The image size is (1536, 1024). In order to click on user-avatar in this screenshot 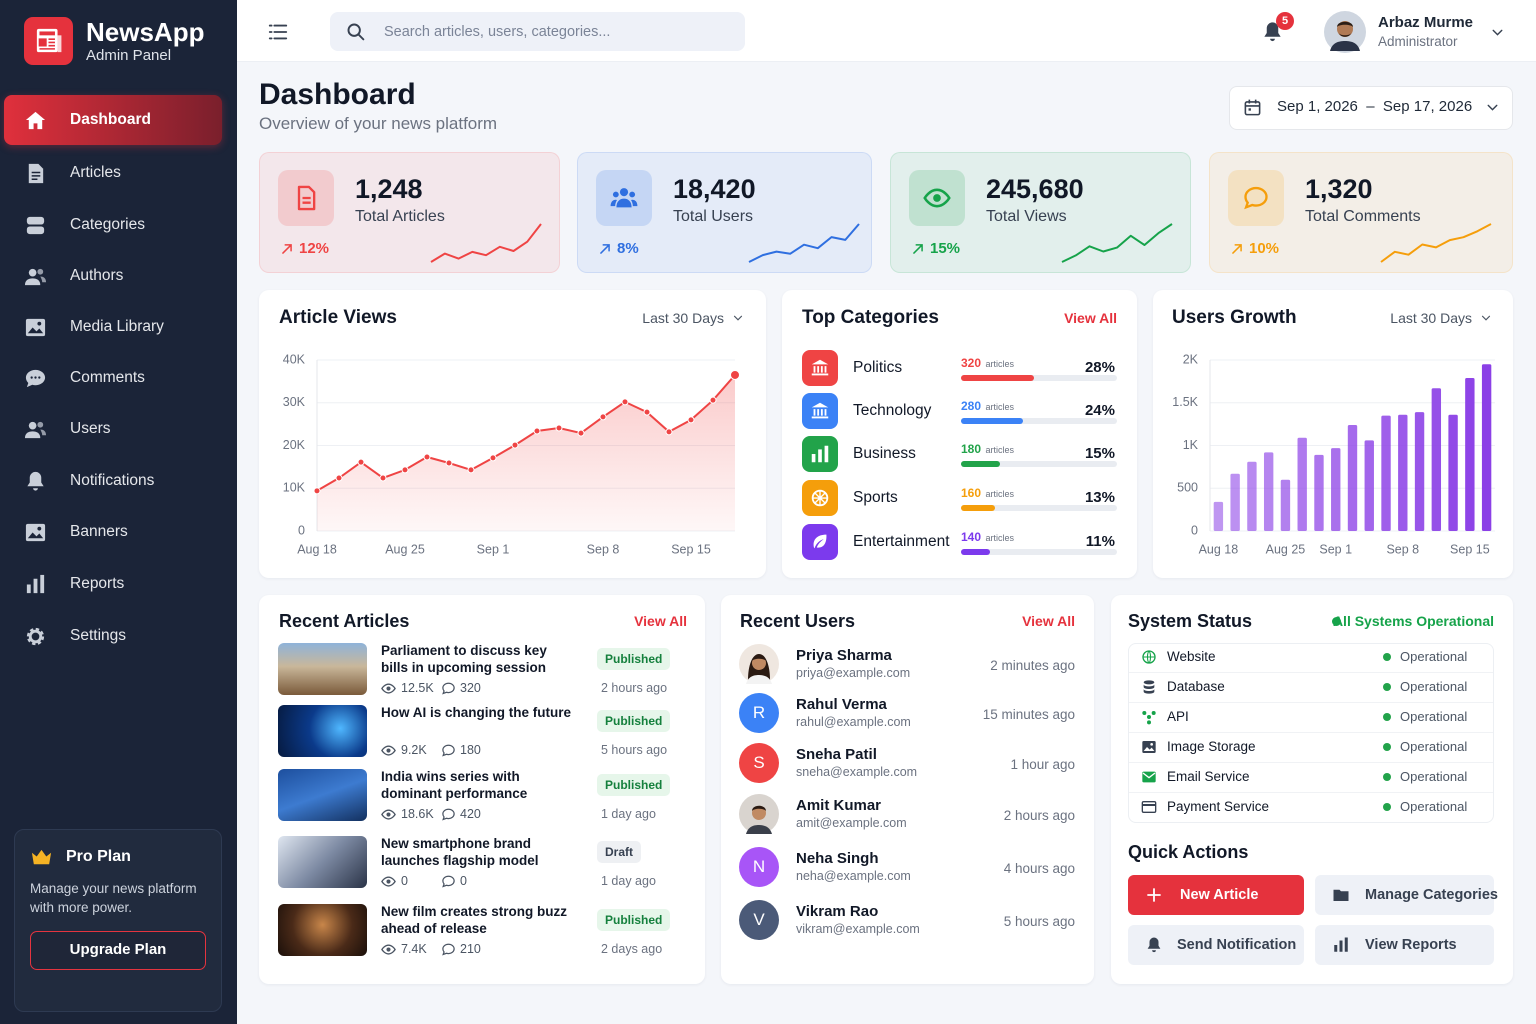, I will do `click(1345, 32)`.